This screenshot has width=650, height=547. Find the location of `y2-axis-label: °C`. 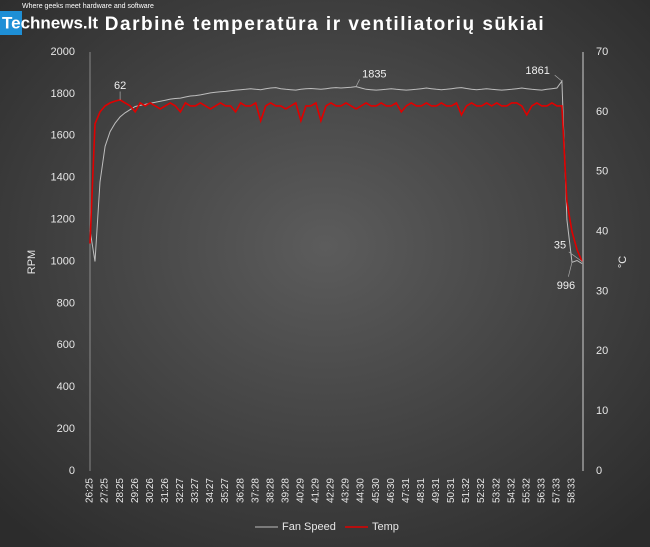

y2-axis-label: °C is located at coordinates (623, 262).